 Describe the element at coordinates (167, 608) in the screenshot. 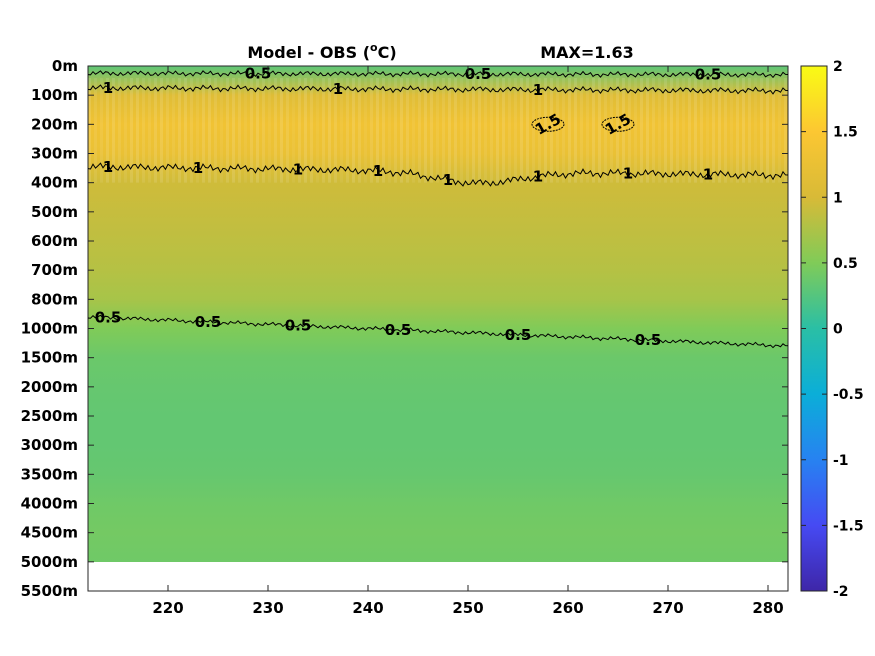

I see `x-tick-label: 220` at that location.